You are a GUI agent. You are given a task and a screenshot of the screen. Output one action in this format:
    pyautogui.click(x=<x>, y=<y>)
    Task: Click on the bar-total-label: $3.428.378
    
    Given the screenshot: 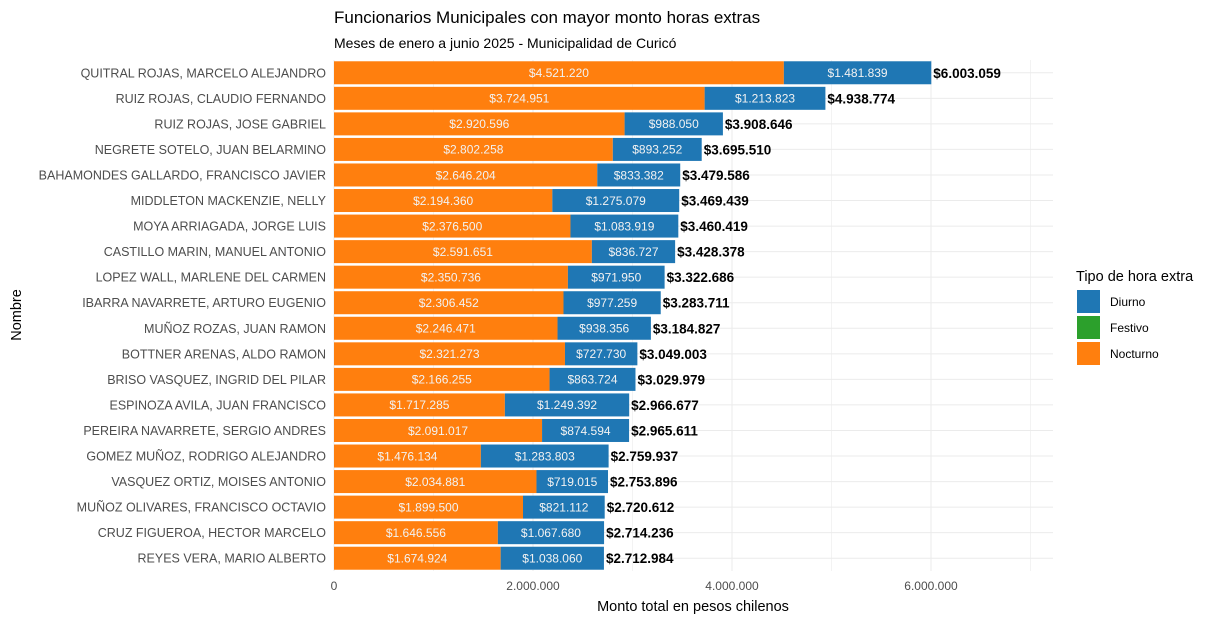 What is the action you would take?
    pyautogui.click(x=711, y=252)
    